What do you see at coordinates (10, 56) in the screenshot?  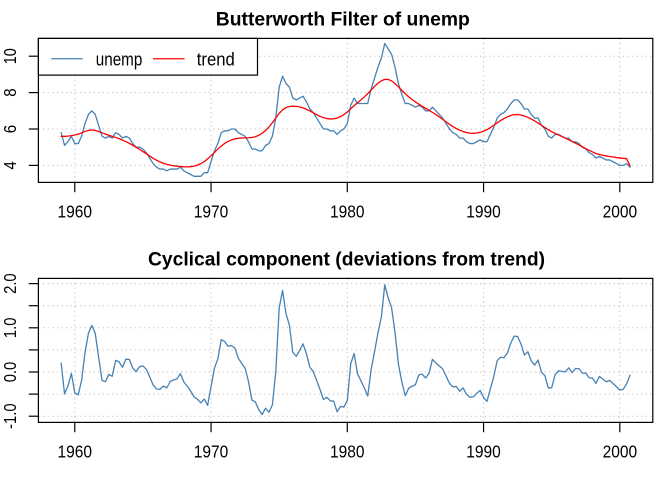 I see `svg-text: 10` at bounding box center [10, 56].